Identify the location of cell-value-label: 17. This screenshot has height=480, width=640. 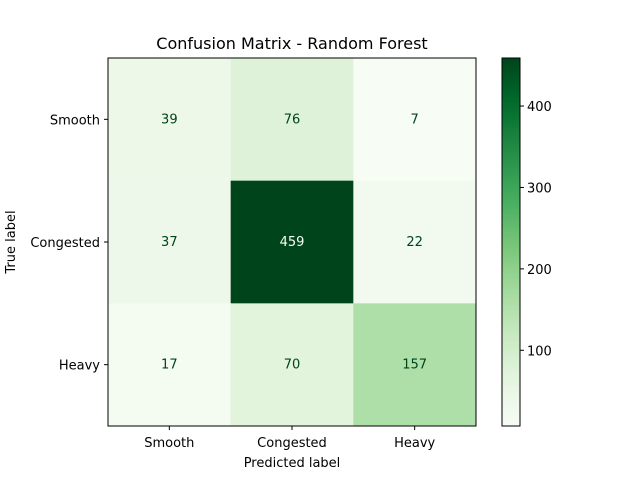
(169, 365).